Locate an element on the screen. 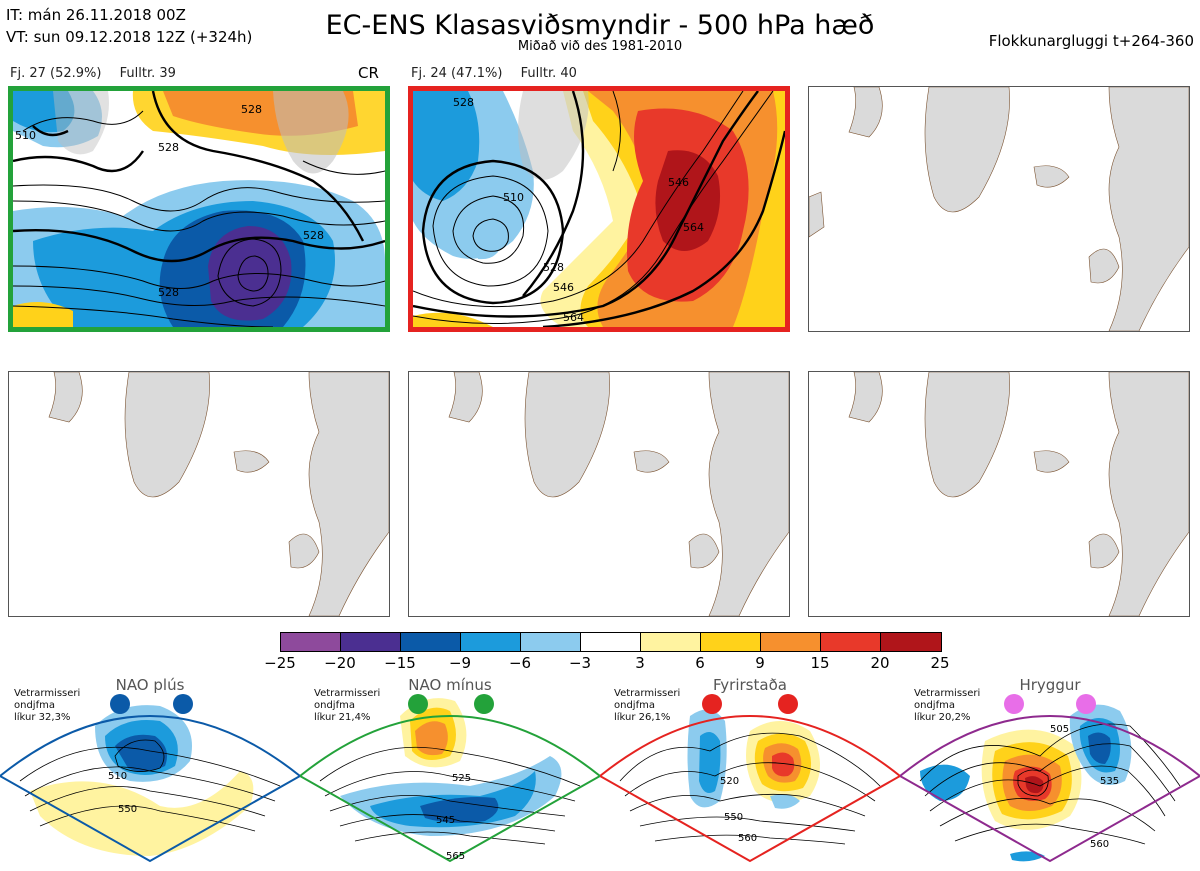 The width and height of the screenshot is (1200, 871). regime-title: NAO plús is located at coordinates (150, 685).